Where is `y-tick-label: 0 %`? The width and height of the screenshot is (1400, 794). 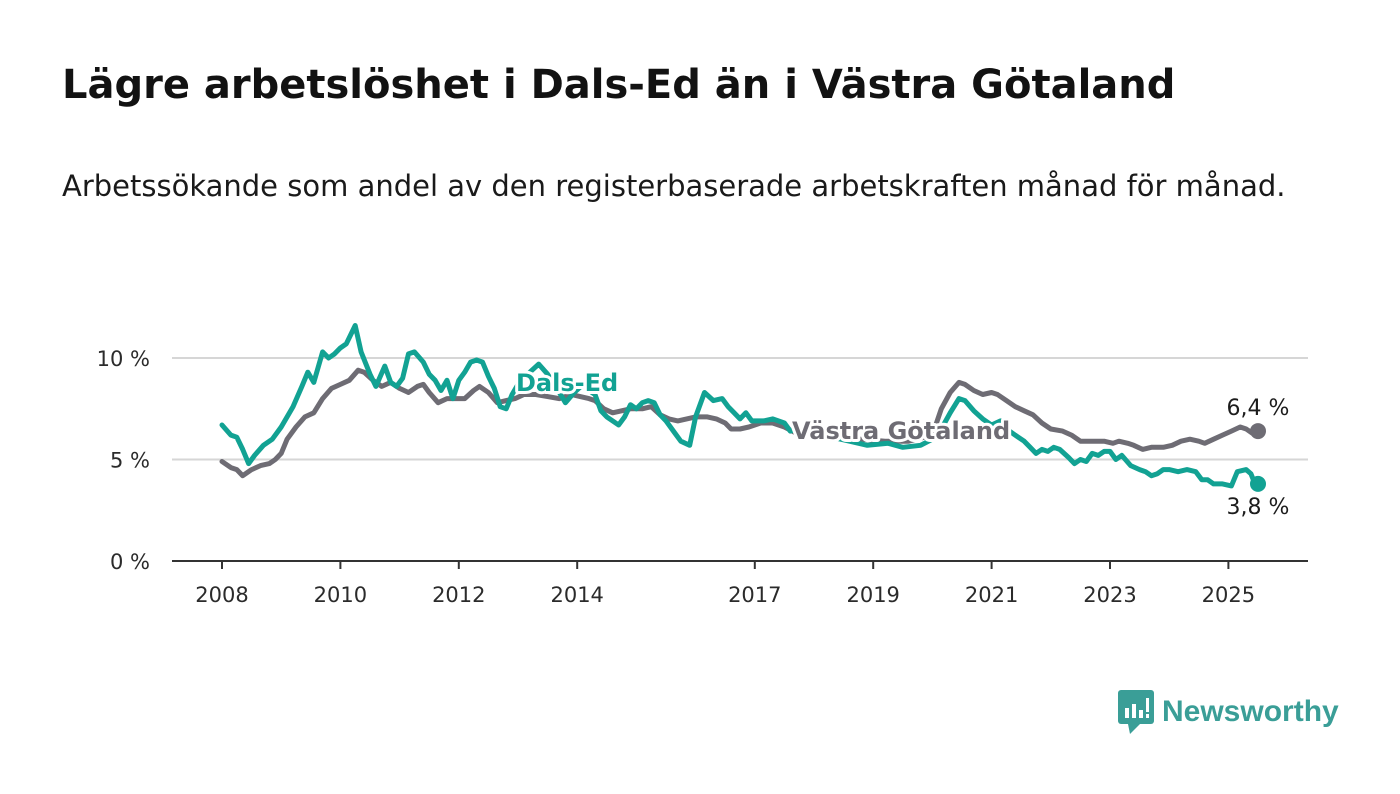
y-tick-label: 0 % is located at coordinates (130, 562).